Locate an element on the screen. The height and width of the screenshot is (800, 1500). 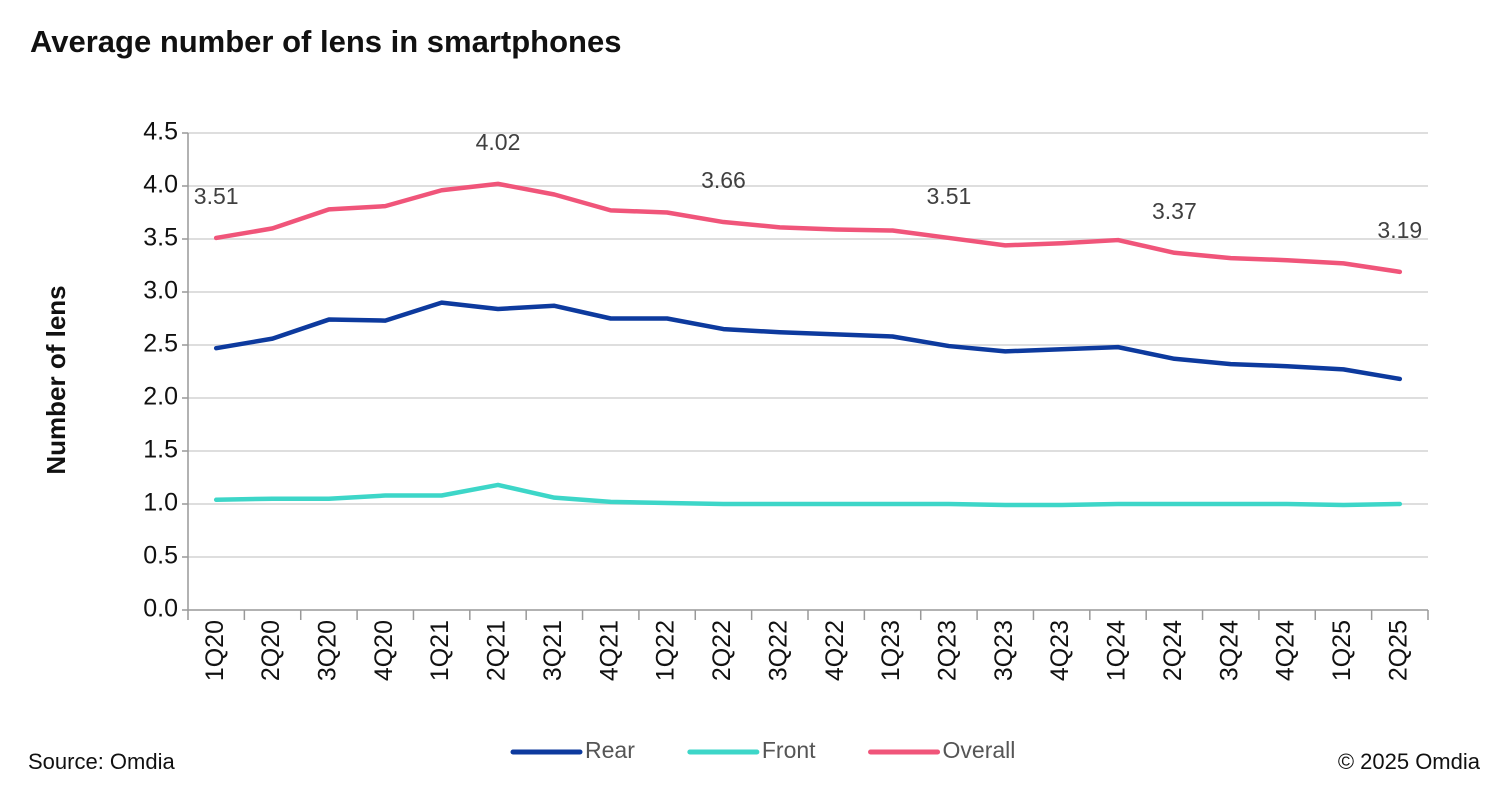
data-label: 3.66 is located at coordinates (723, 180).